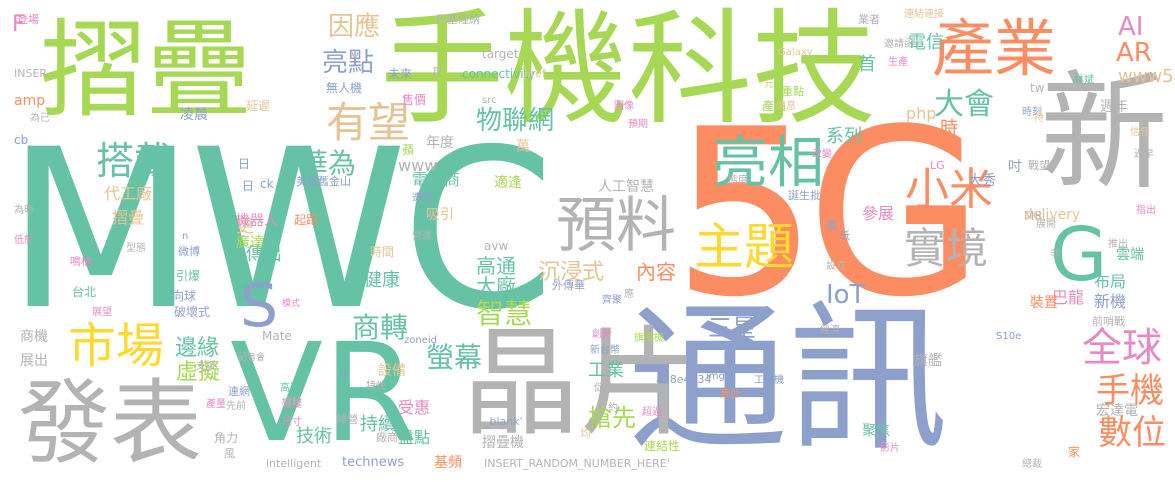  Describe the element at coordinates (116, 346) in the screenshot. I see `word-shichang: 市場` at that location.